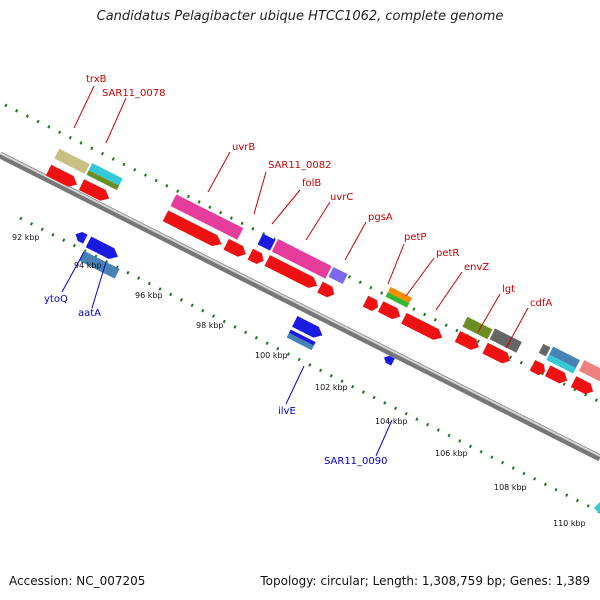 This screenshot has width=600, height=600. Describe the element at coordinates (89, 313) in the screenshot. I see `gene-label-aata: aatA` at that location.